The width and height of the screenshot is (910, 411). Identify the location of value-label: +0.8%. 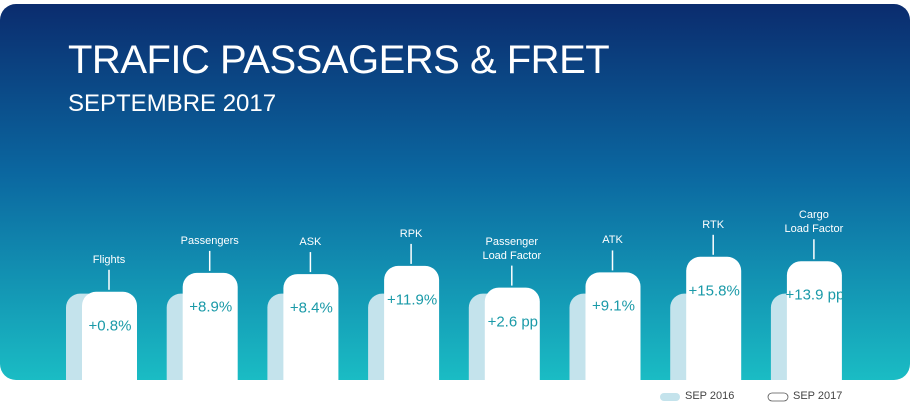
(110, 326).